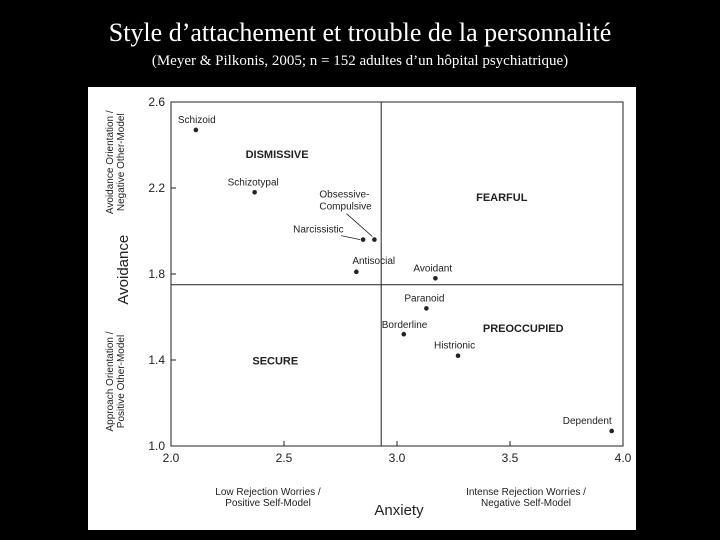 Image resolution: width=720 pixels, height=540 pixels. What do you see at coordinates (587, 421) in the screenshot?
I see `point-label: Dependent` at bounding box center [587, 421].